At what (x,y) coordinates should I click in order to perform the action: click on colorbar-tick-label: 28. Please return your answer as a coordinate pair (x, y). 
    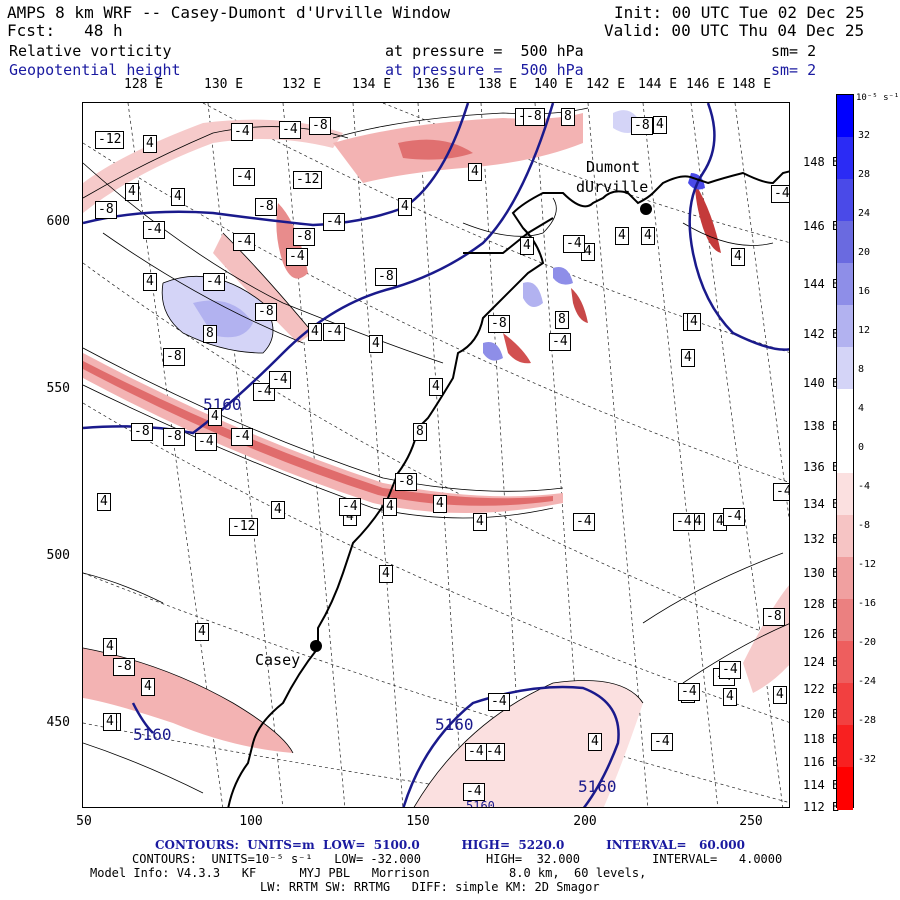
    Looking at the image, I should click on (864, 174).